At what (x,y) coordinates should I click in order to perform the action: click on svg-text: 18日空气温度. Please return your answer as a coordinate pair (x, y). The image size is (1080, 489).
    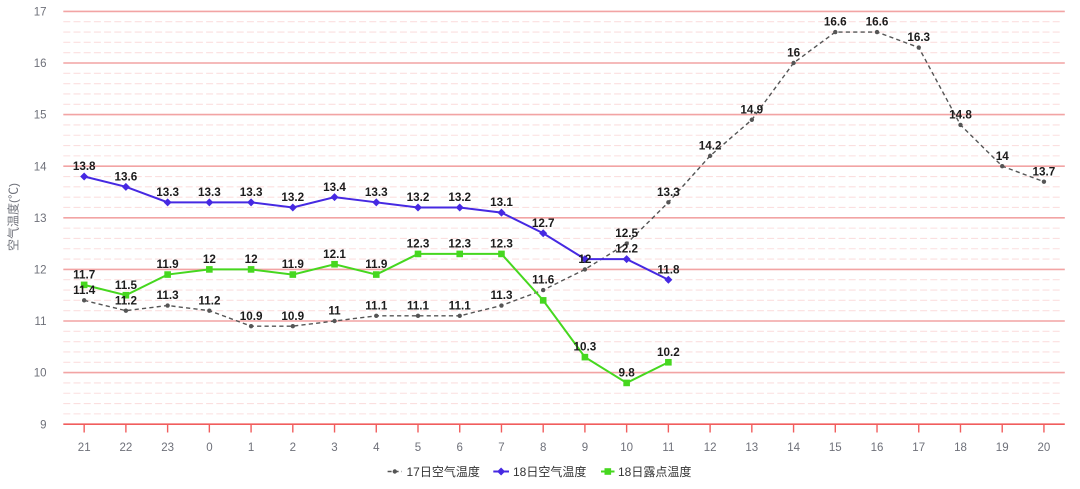
    Looking at the image, I should click on (549, 471).